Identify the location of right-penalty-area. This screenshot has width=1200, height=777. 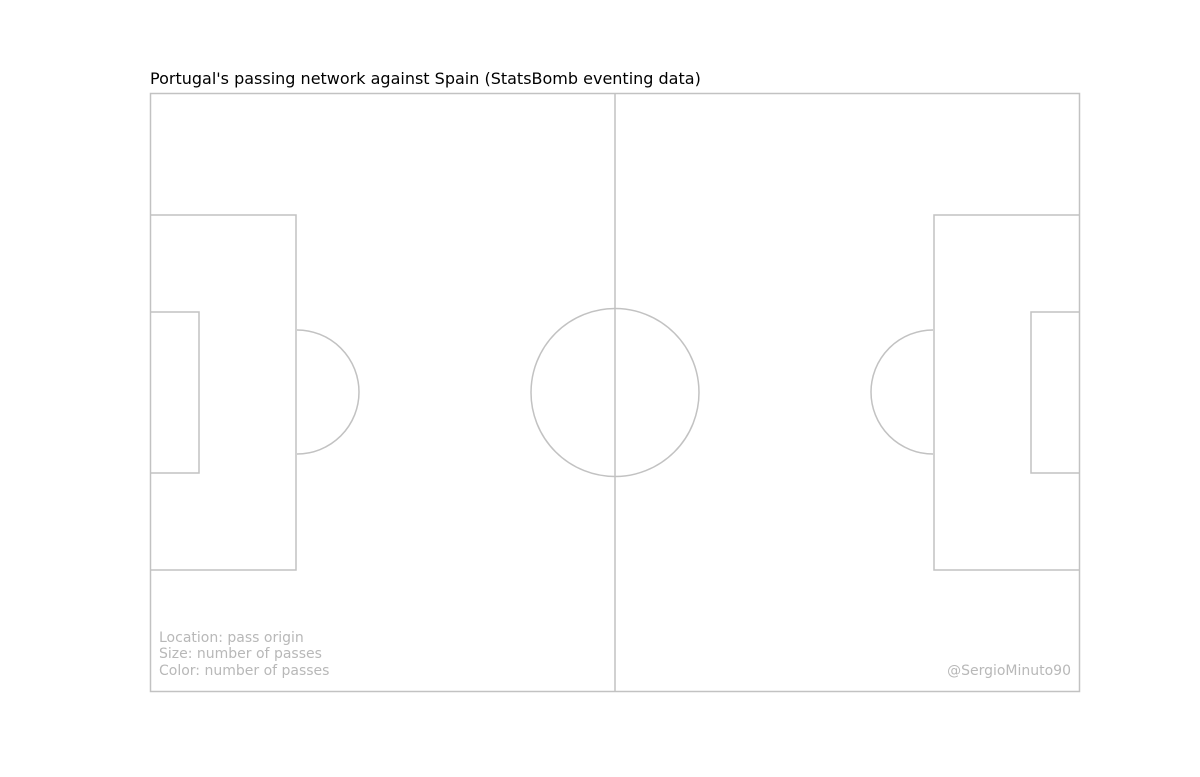
(1007, 392).